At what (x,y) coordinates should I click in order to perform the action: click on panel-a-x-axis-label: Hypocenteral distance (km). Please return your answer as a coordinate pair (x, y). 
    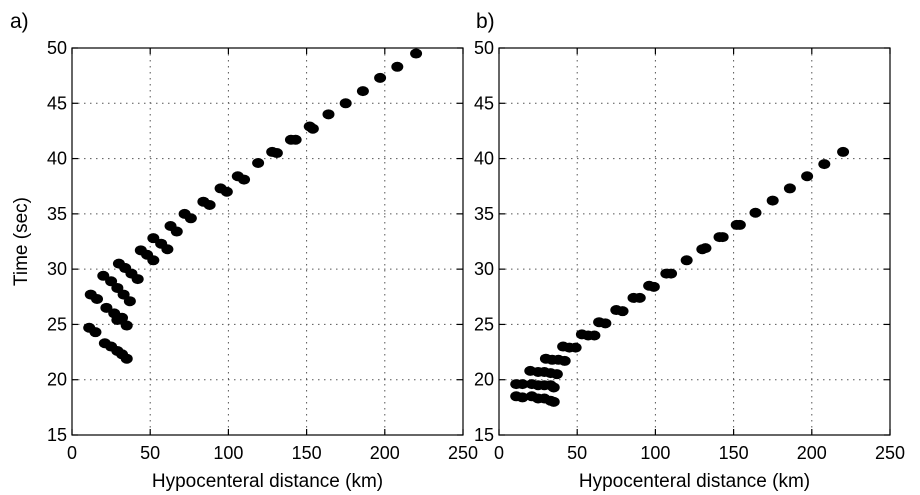
    Looking at the image, I should click on (267, 481).